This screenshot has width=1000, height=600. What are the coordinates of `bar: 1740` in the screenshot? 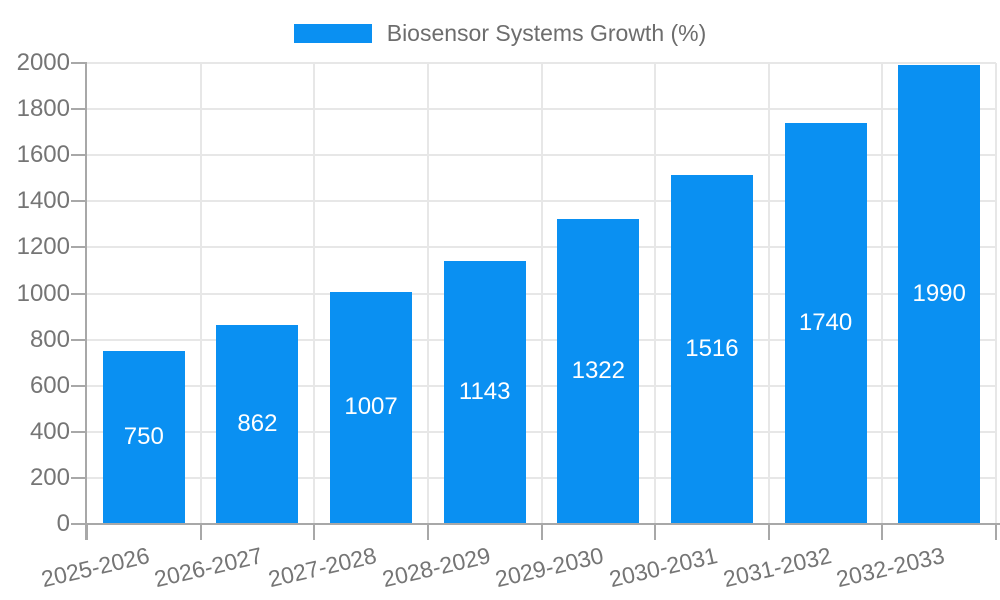 It's located at (825, 322).